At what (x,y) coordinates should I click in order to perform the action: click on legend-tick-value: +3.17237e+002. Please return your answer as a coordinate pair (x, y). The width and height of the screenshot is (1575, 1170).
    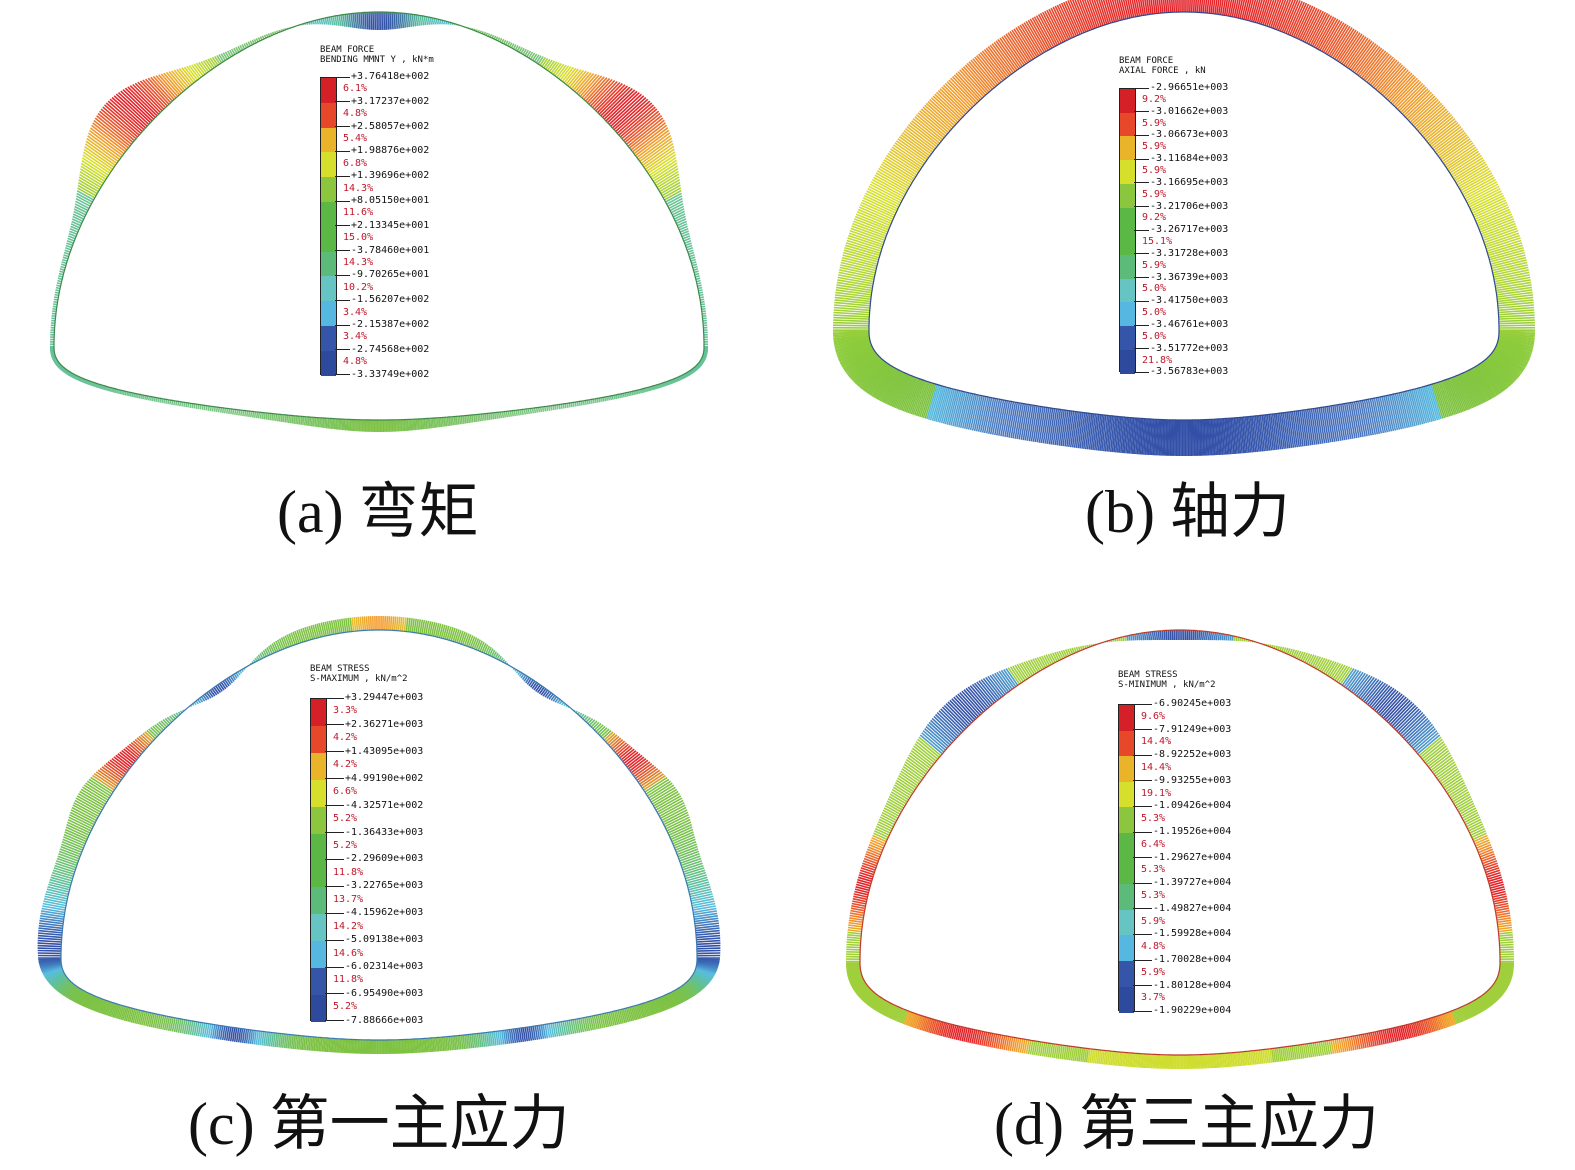
    Looking at the image, I should click on (382, 101).